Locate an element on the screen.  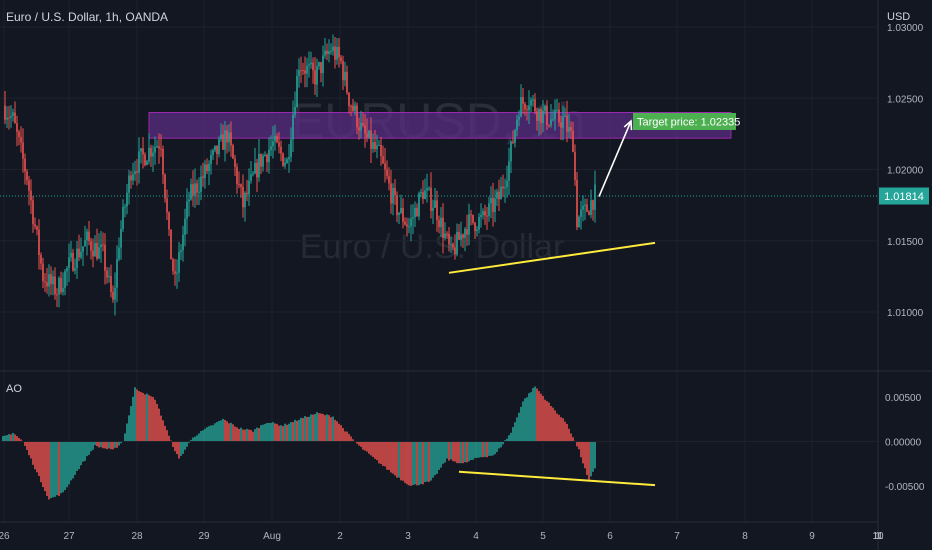
time-tick-label: 7 is located at coordinates (677, 536).